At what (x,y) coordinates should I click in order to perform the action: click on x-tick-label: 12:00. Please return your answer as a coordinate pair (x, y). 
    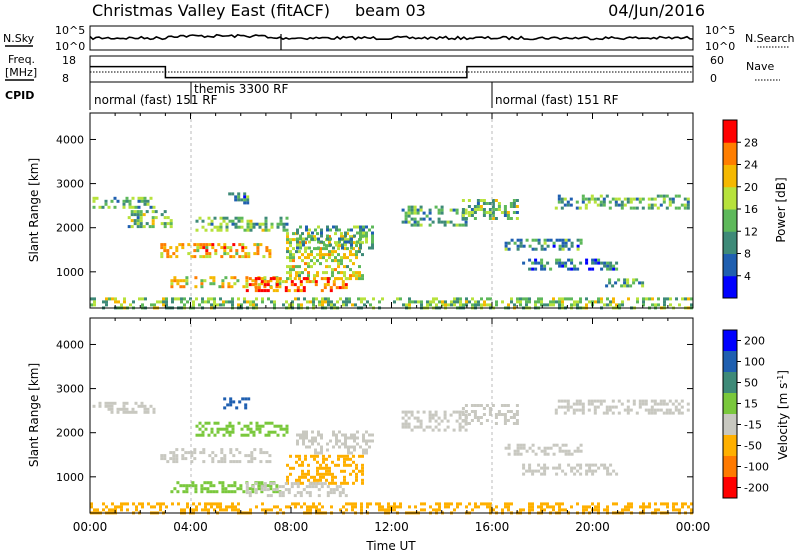
    Looking at the image, I should click on (391, 527).